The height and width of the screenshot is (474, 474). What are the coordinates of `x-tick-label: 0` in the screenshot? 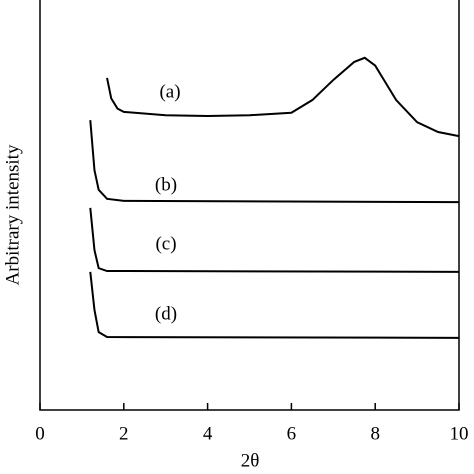 It's located at (40, 433).